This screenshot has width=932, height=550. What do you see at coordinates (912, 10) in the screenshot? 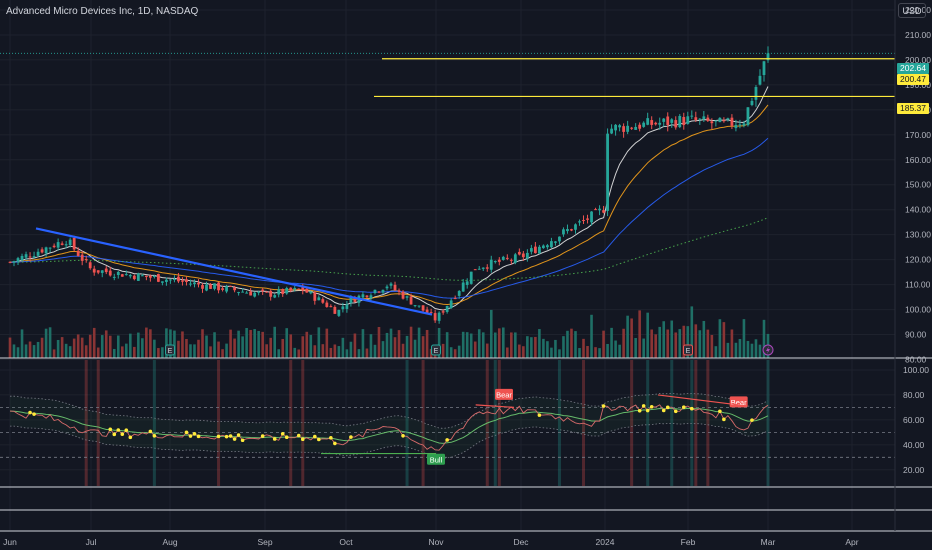
I see `currency-button: USD` at bounding box center [912, 10].